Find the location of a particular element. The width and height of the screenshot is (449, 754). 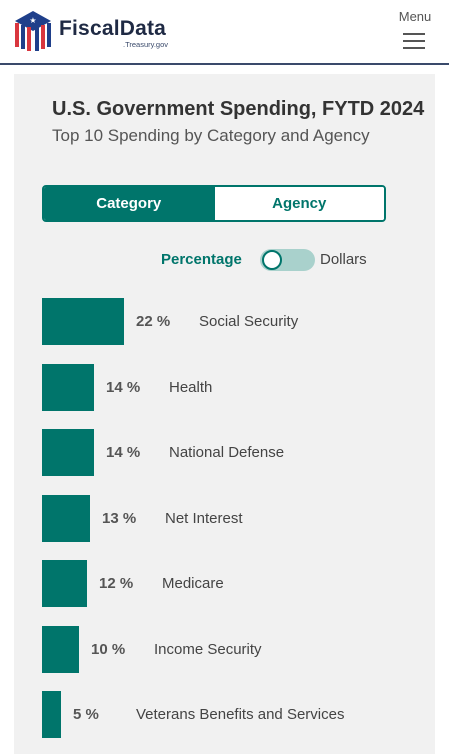

card-subtitle: Top 10 Spending by Category and Agency is located at coordinates (211, 135).